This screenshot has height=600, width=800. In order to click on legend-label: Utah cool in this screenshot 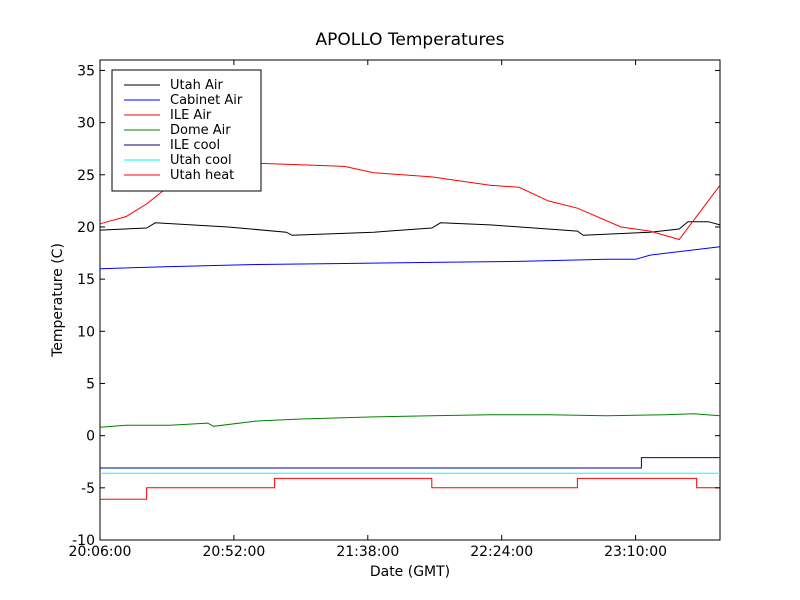, I will do `click(201, 160)`.